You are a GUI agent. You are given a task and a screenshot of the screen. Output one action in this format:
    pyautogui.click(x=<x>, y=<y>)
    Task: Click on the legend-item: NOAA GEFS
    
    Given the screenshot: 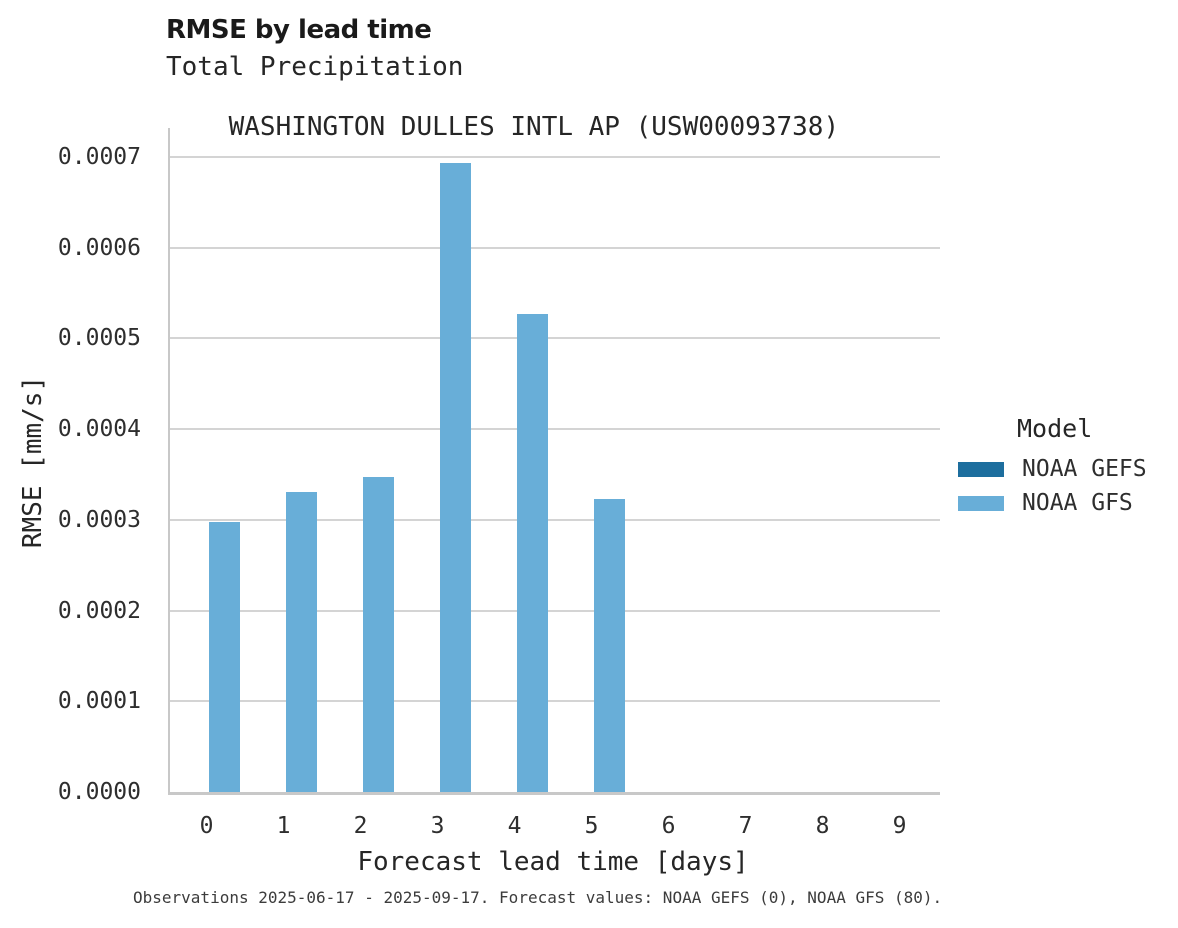 What is the action you would take?
    pyautogui.click(x=1065, y=469)
    